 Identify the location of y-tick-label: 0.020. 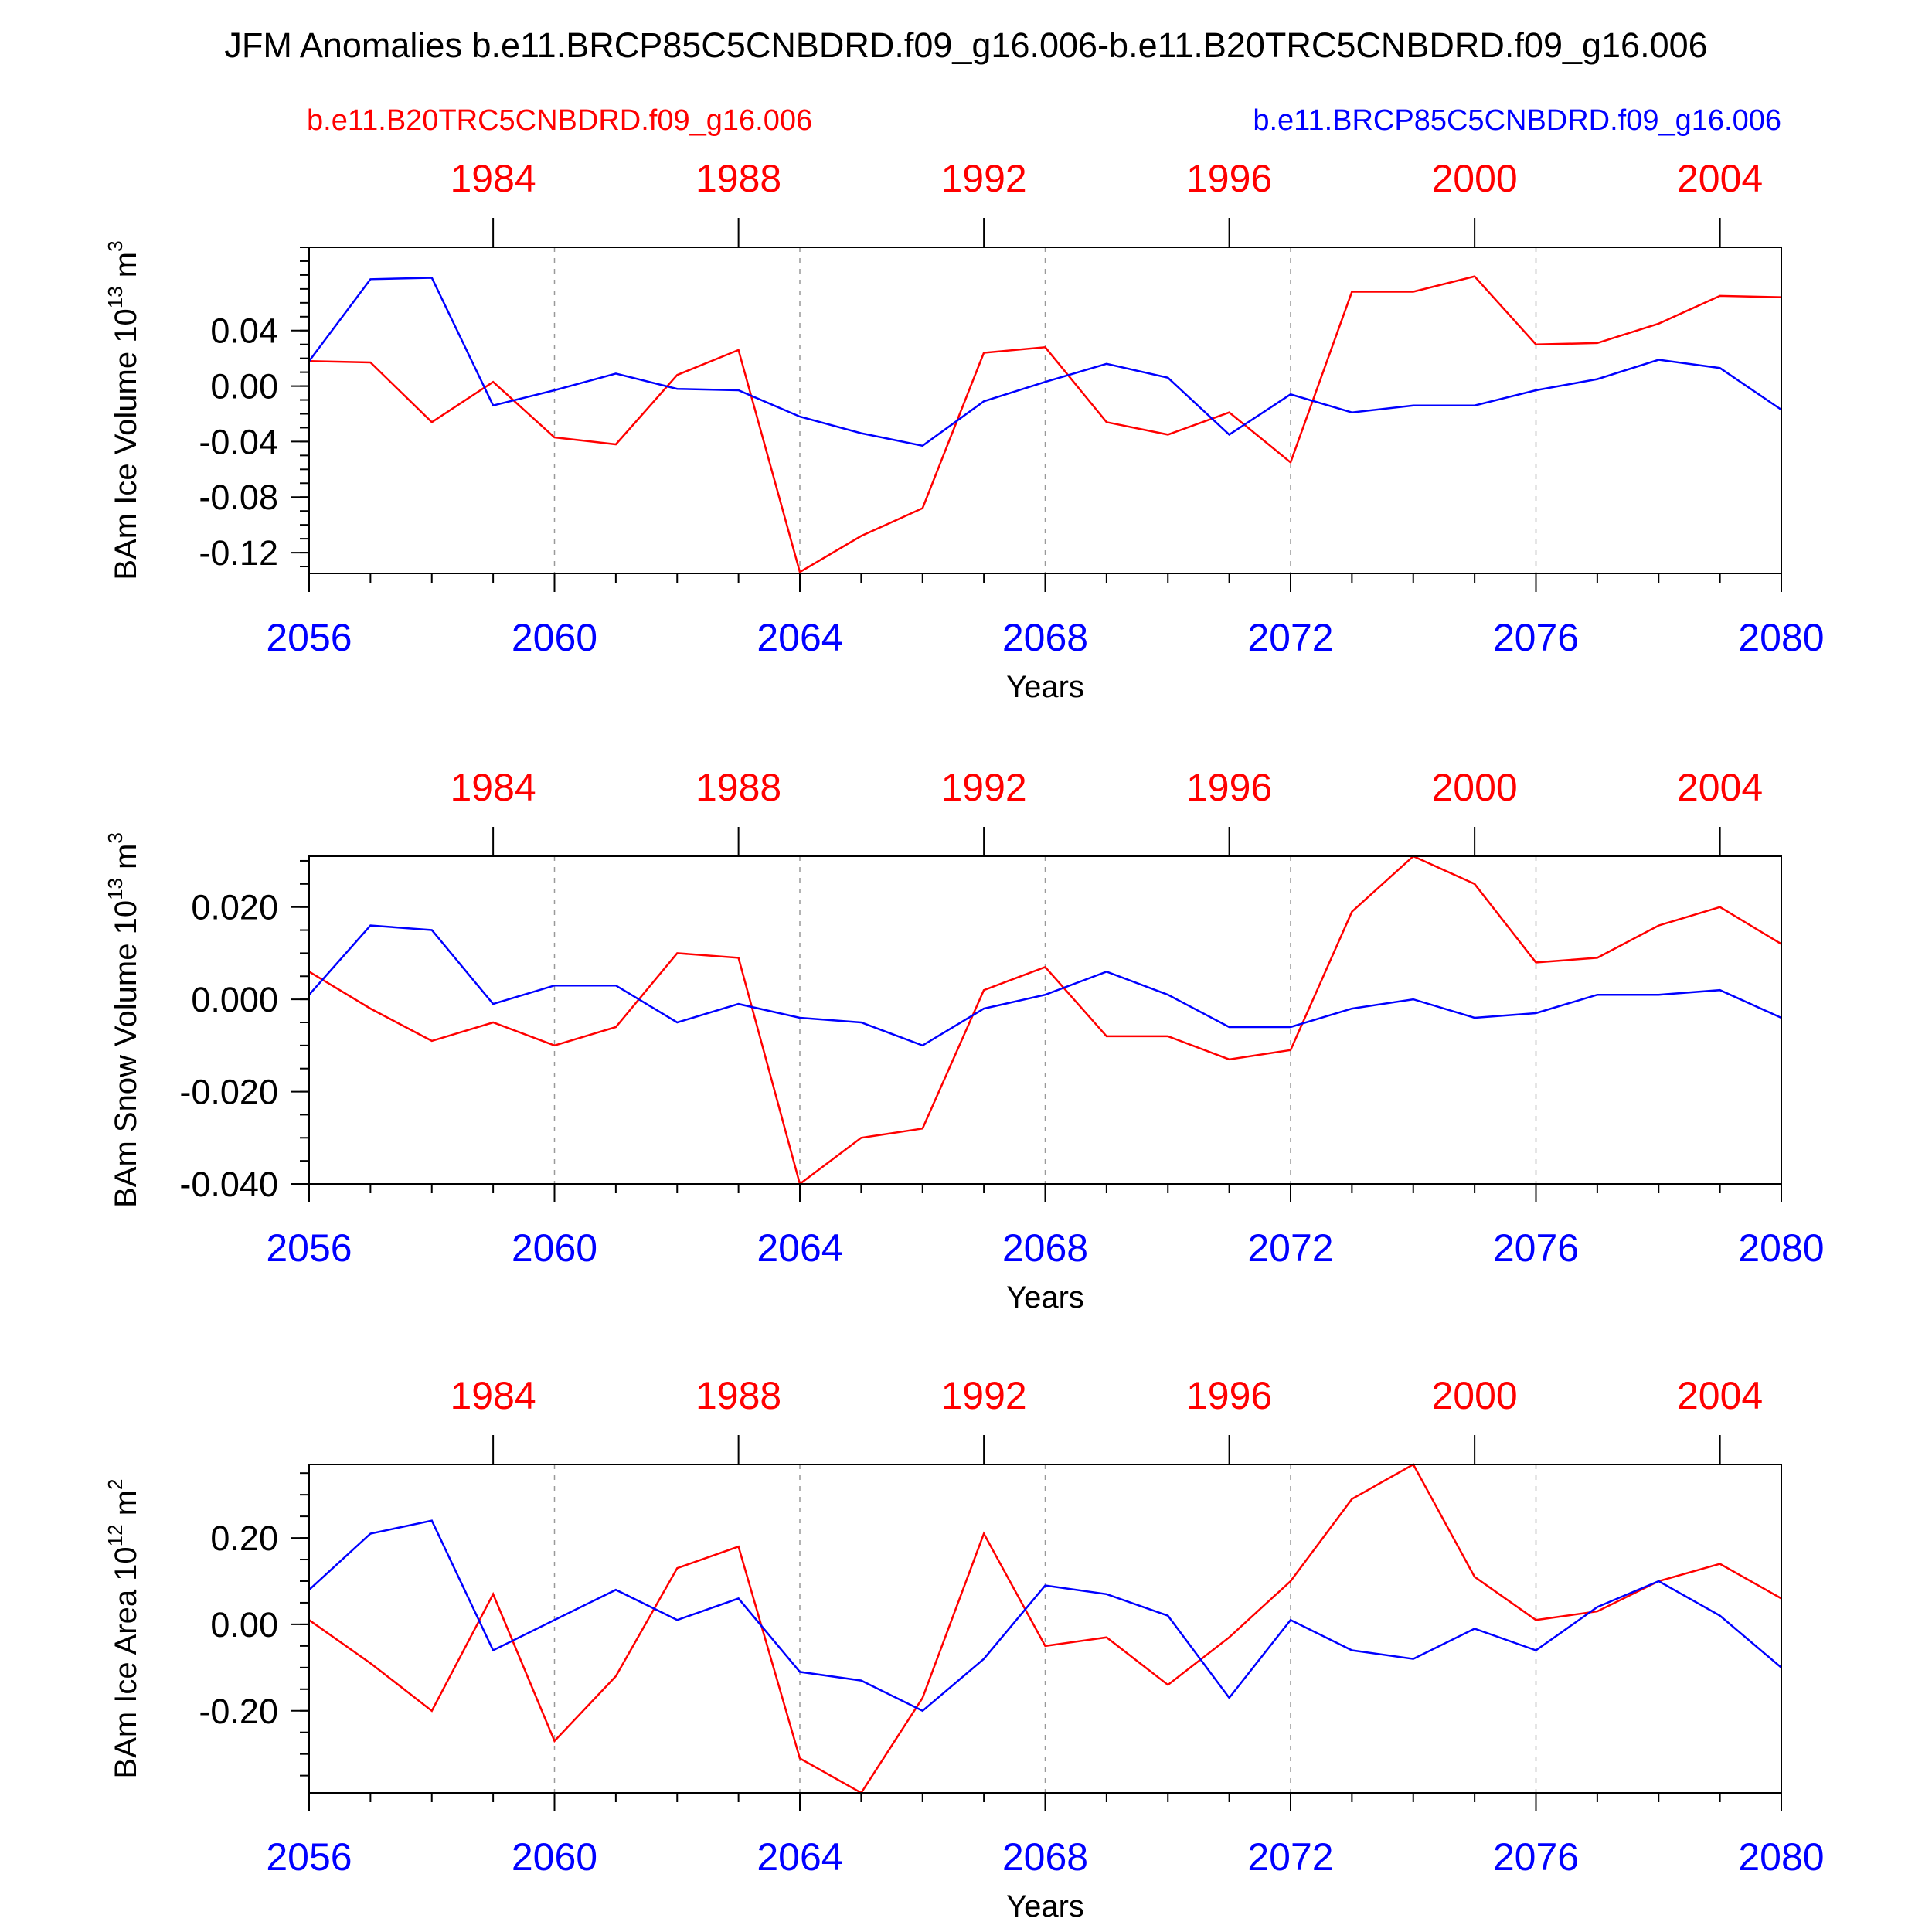
(235, 907).